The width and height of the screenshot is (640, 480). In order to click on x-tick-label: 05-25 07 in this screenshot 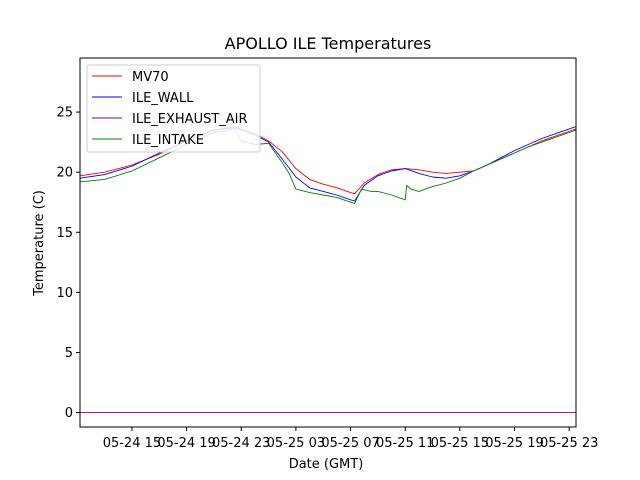, I will do `click(350, 443)`.